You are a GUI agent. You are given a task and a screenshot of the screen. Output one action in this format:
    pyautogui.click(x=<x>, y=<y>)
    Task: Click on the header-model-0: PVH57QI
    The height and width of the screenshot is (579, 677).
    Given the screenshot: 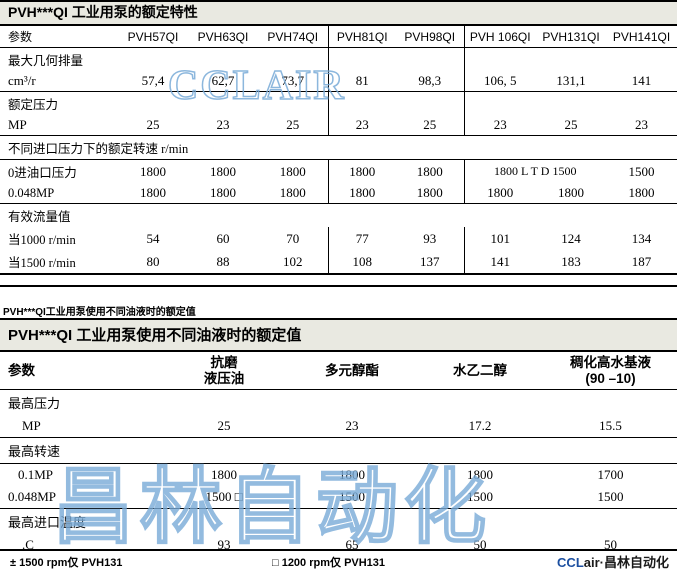 What is the action you would take?
    pyautogui.click(x=153, y=37)
    